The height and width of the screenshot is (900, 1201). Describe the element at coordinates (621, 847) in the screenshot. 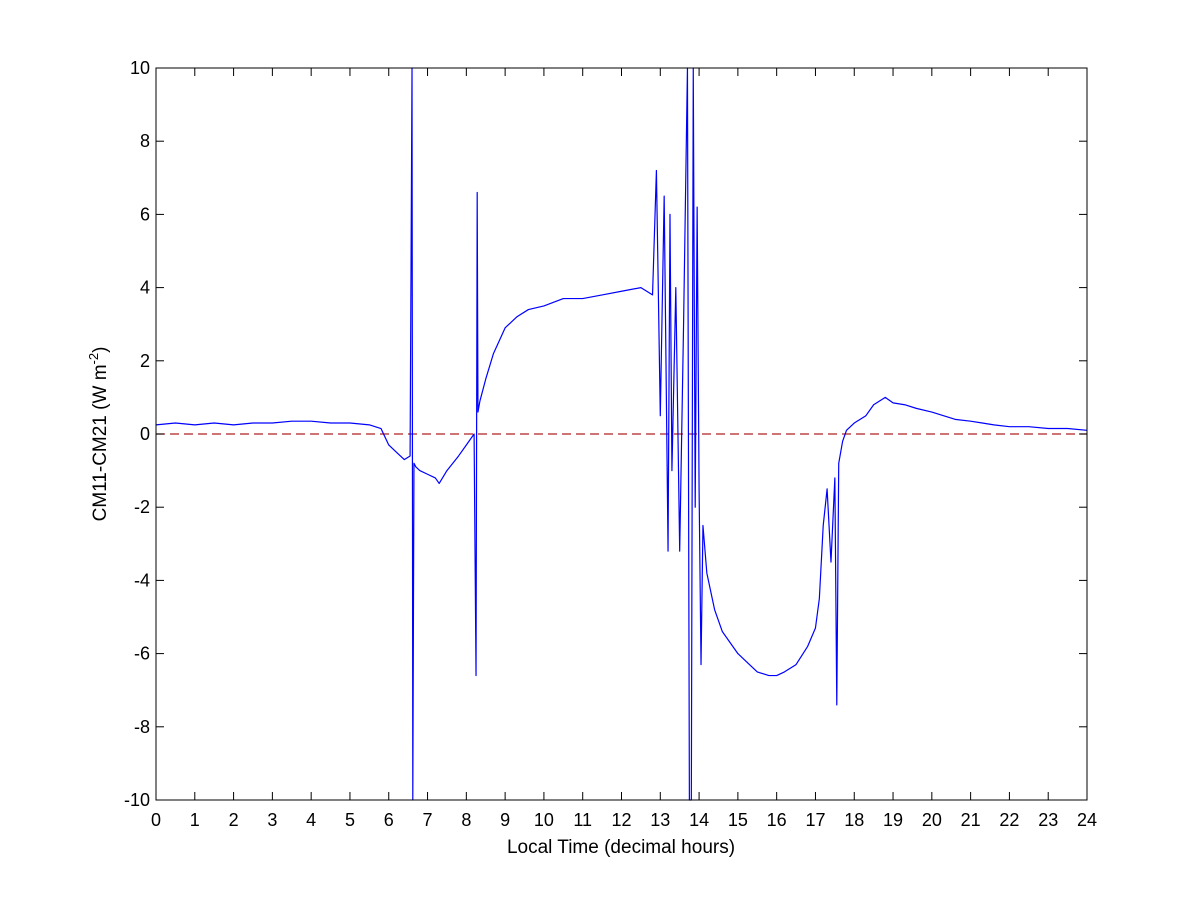

I see `x-axis-label: Local Time (decimal hours)` at that location.